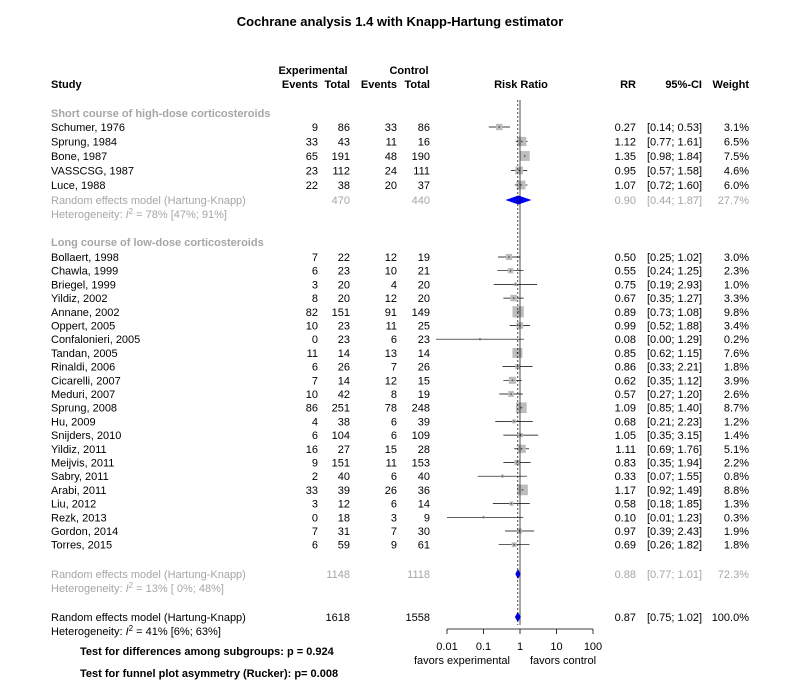 The height and width of the screenshot is (700, 800). I want to click on summary-weight: 72.3%, so click(733, 575).